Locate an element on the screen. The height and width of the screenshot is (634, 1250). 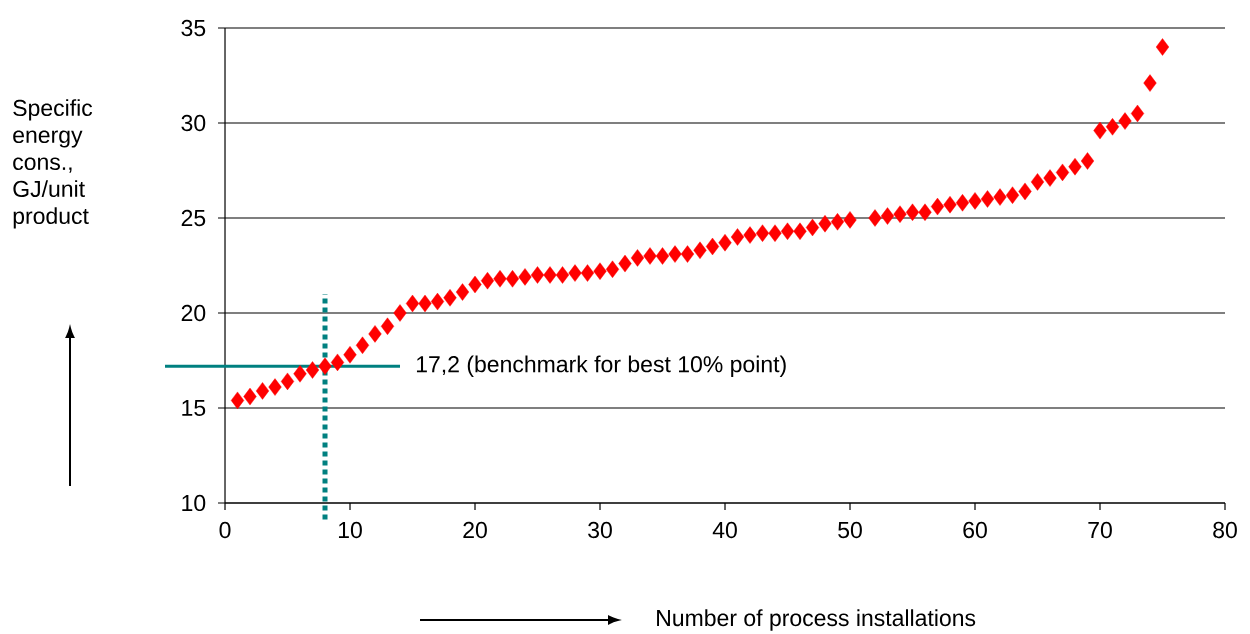
y-tick-label: 10 is located at coordinates (194, 503).